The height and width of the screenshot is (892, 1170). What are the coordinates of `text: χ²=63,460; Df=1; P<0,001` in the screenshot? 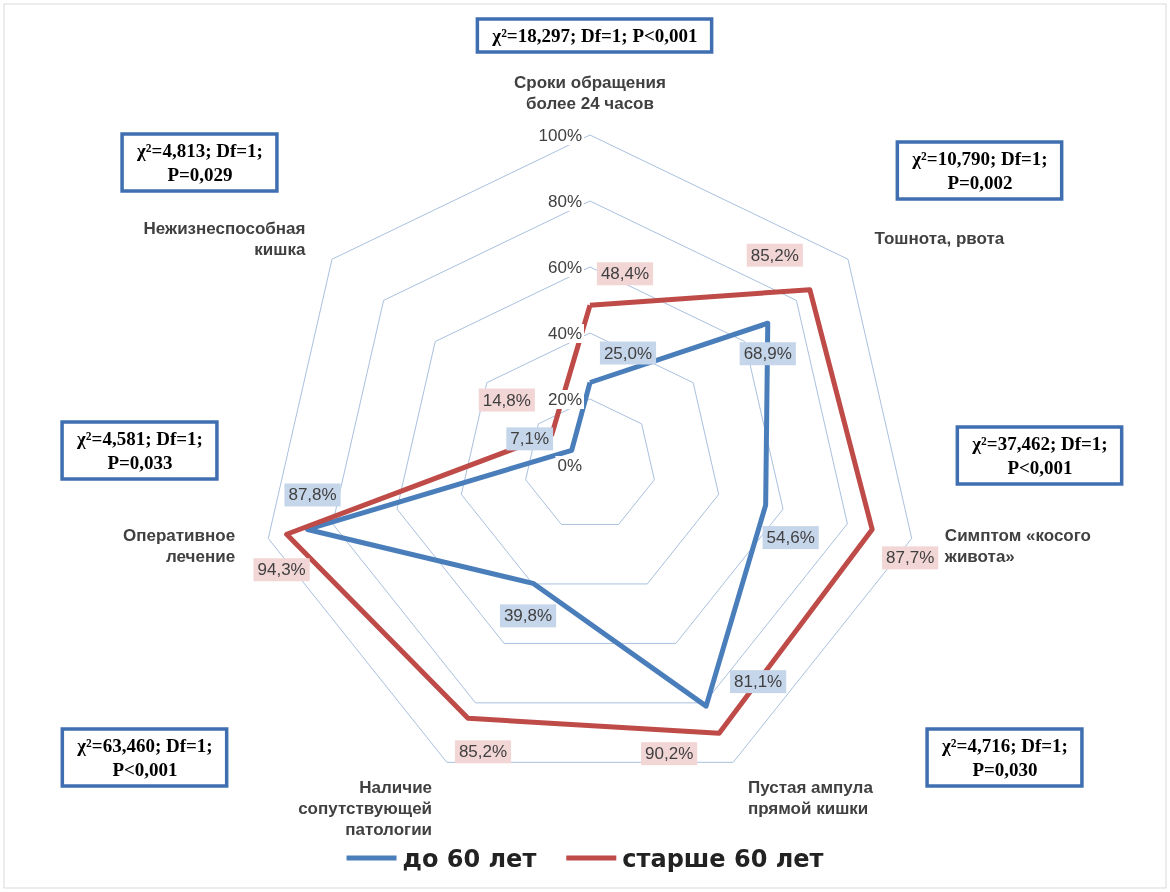 It's located at (144, 757).